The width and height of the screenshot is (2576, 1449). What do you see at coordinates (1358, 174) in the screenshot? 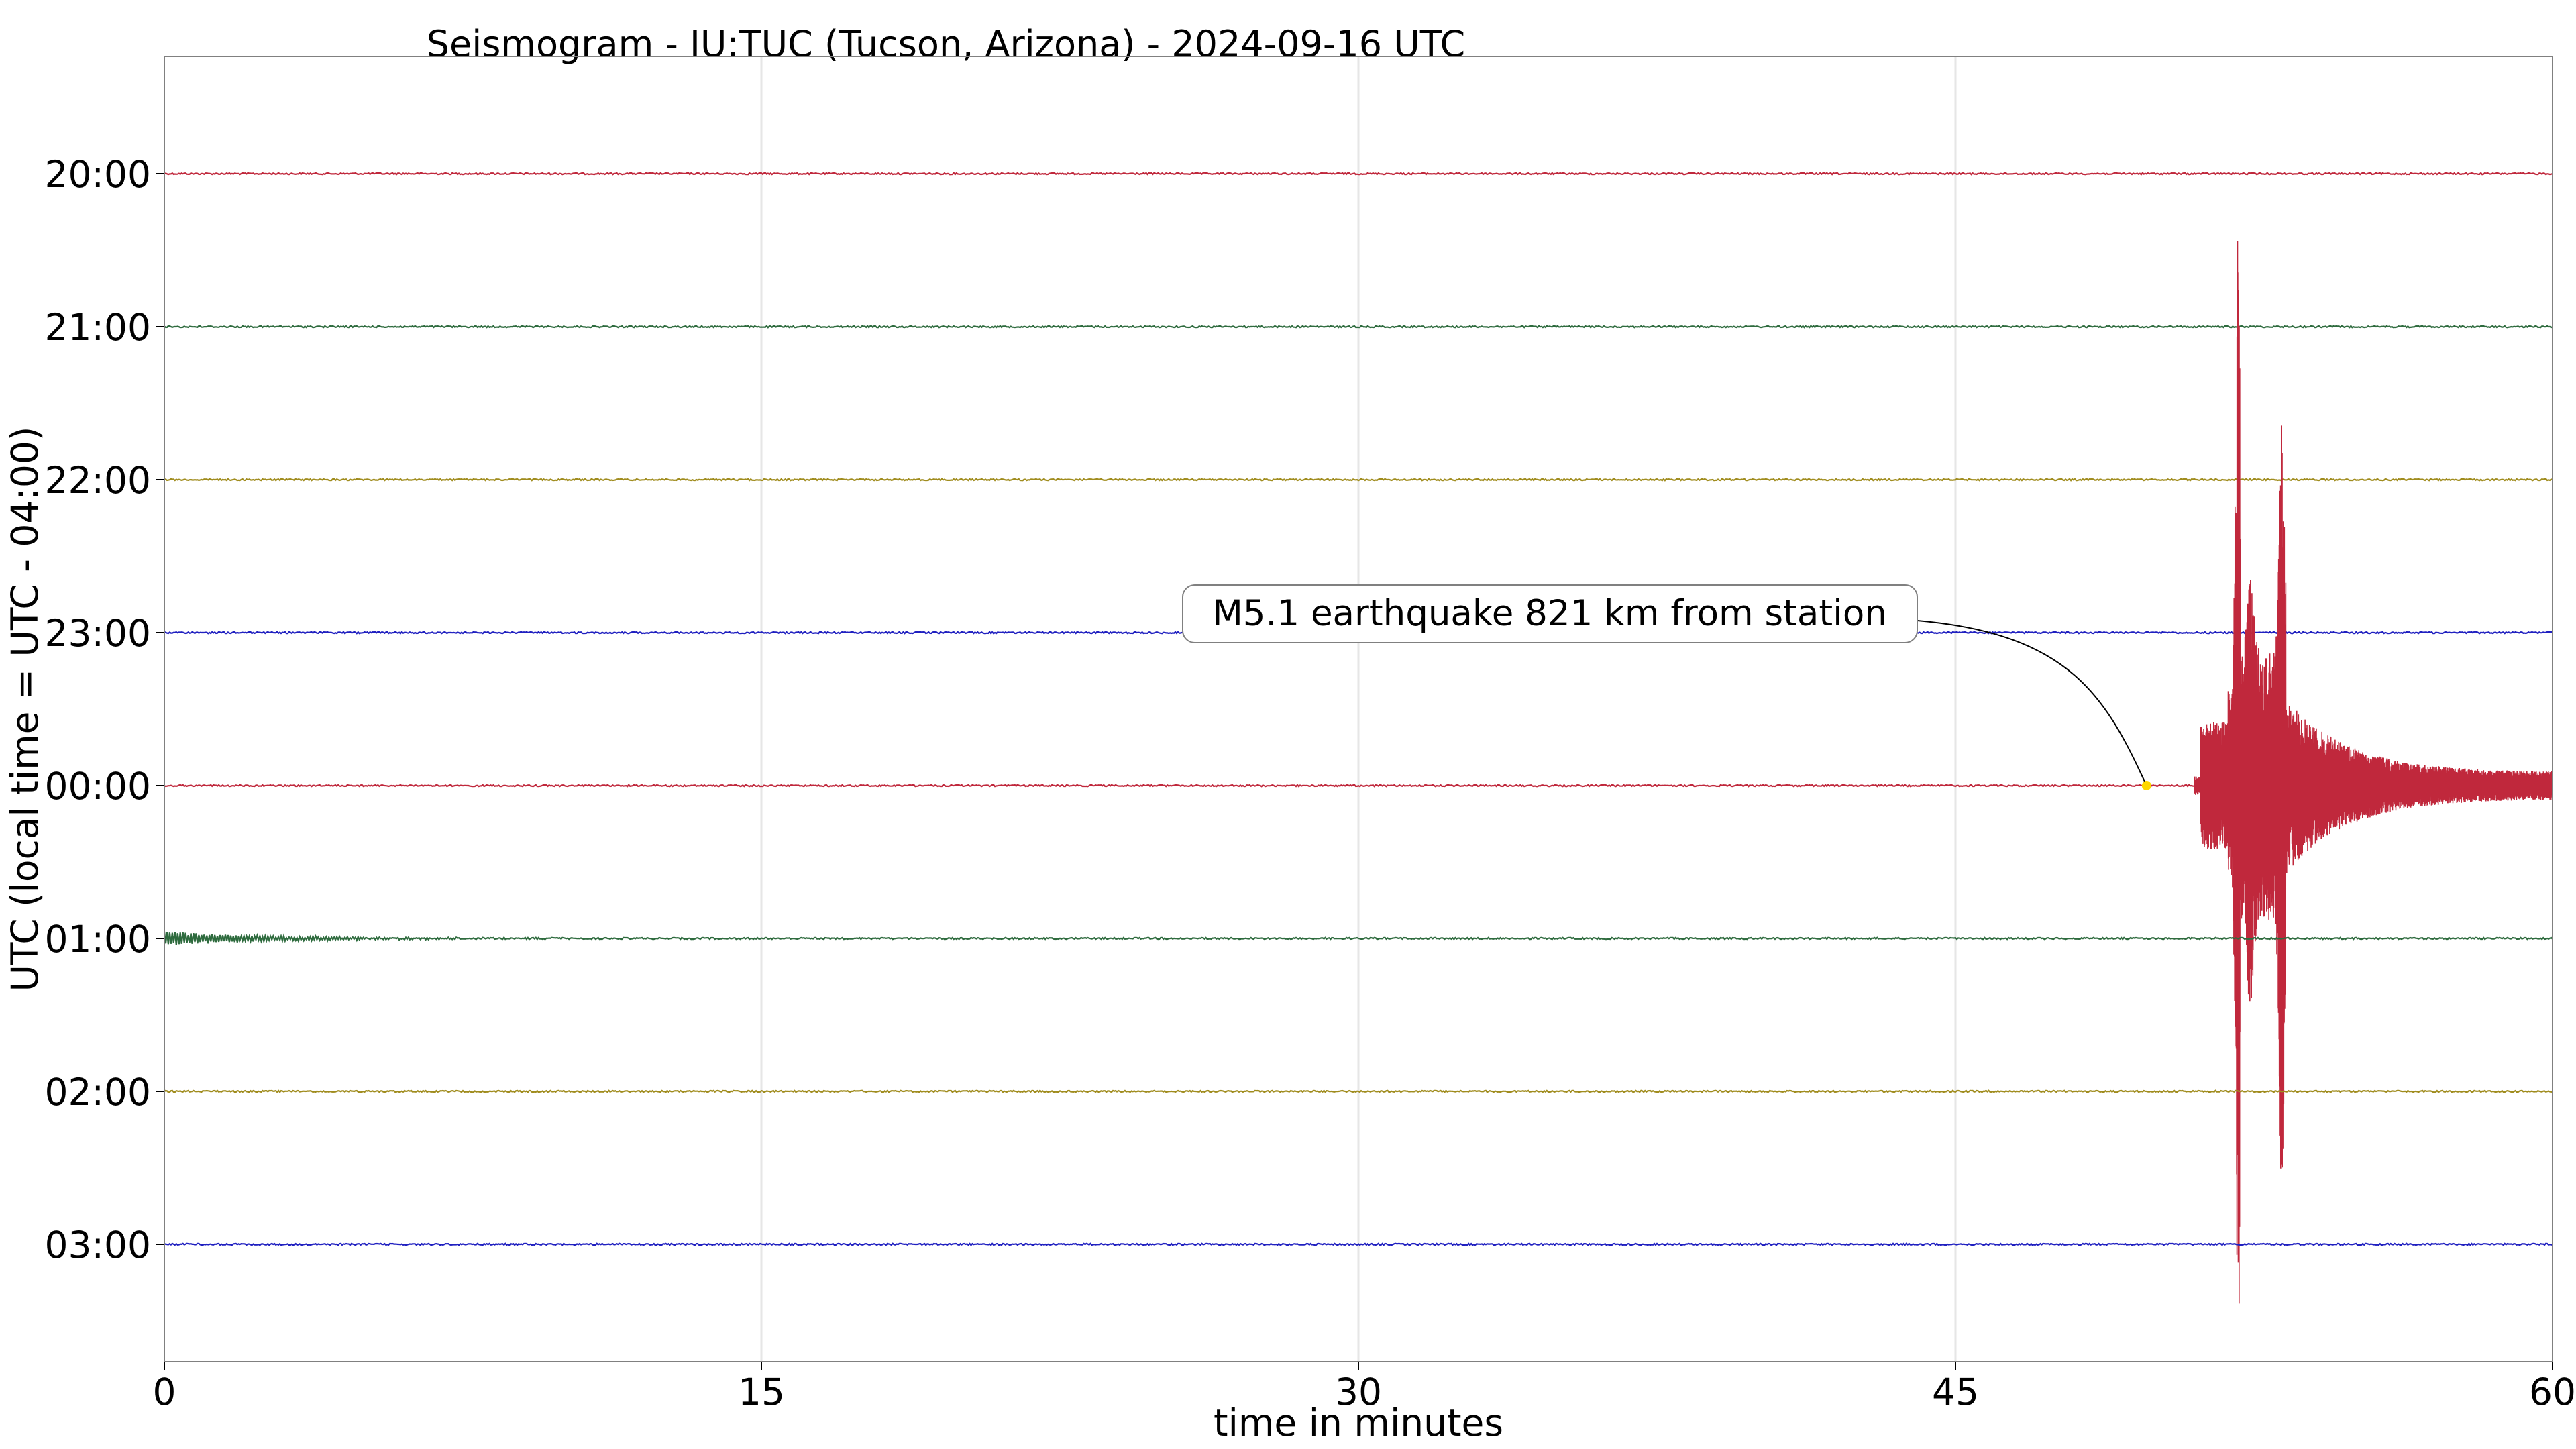
I see `trace-2000` at bounding box center [1358, 174].